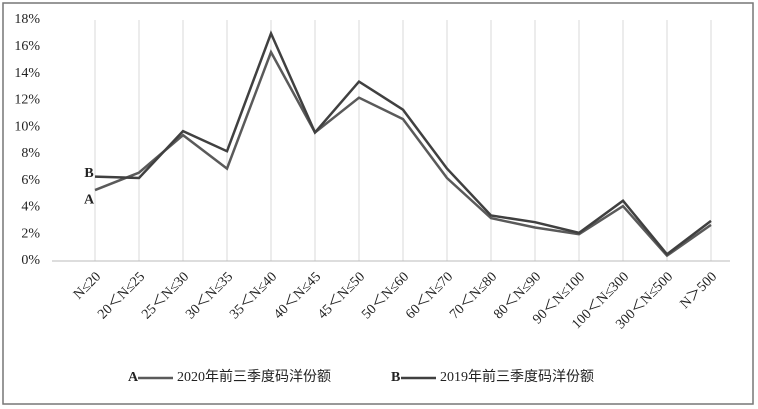  I want to click on y-tick-label: 8%, so click(30, 153).